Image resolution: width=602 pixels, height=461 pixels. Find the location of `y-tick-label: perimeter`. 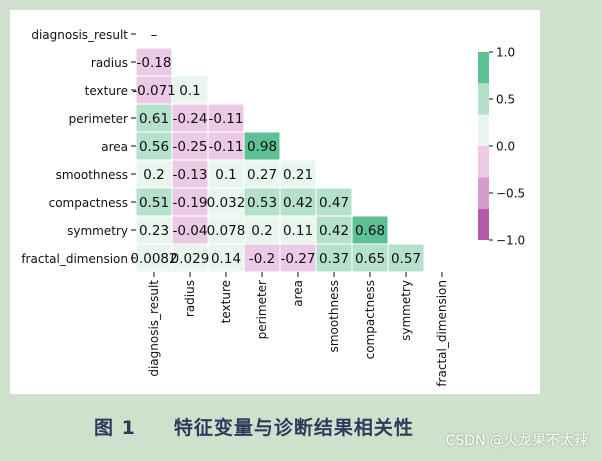

y-tick-label: perimeter is located at coordinates (98, 119).